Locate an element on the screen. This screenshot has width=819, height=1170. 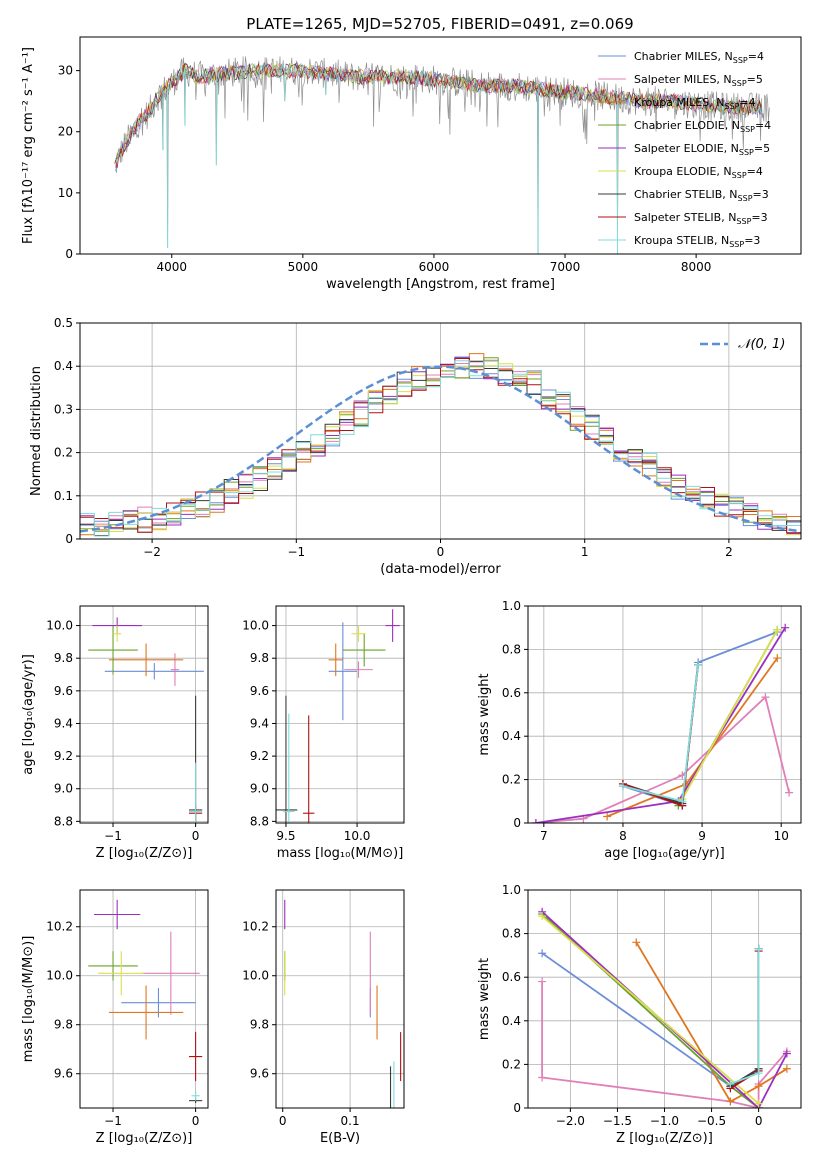
y-tick-label: 30 is located at coordinates (65, 71).